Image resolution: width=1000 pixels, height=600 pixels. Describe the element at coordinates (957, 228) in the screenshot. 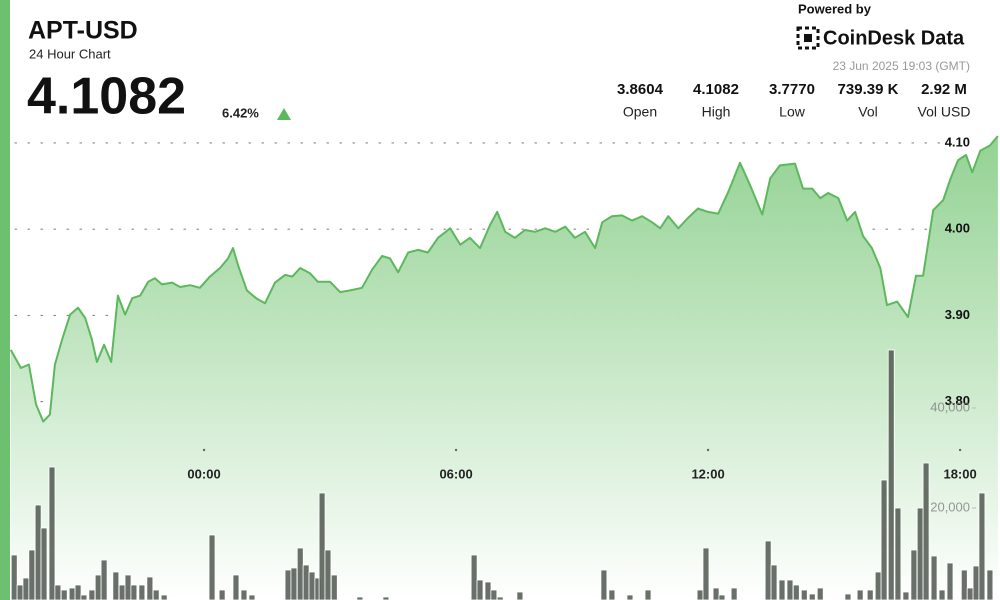

I see `y-tick-label: 4.00` at that location.